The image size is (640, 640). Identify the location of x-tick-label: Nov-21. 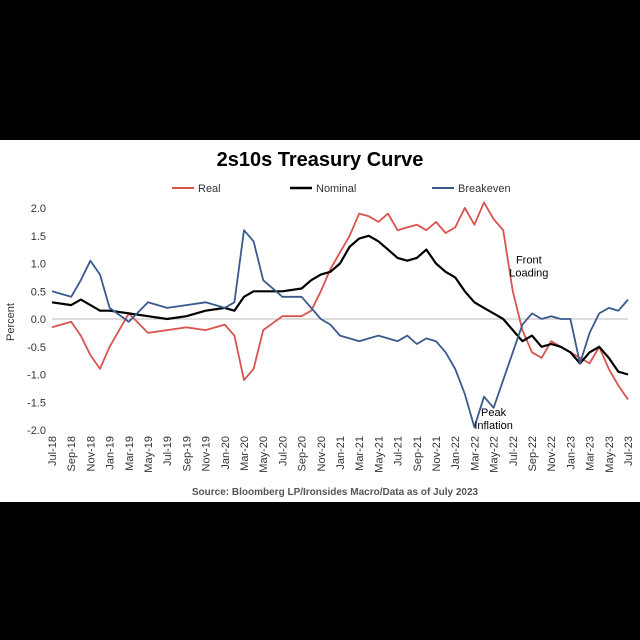
(437, 453).